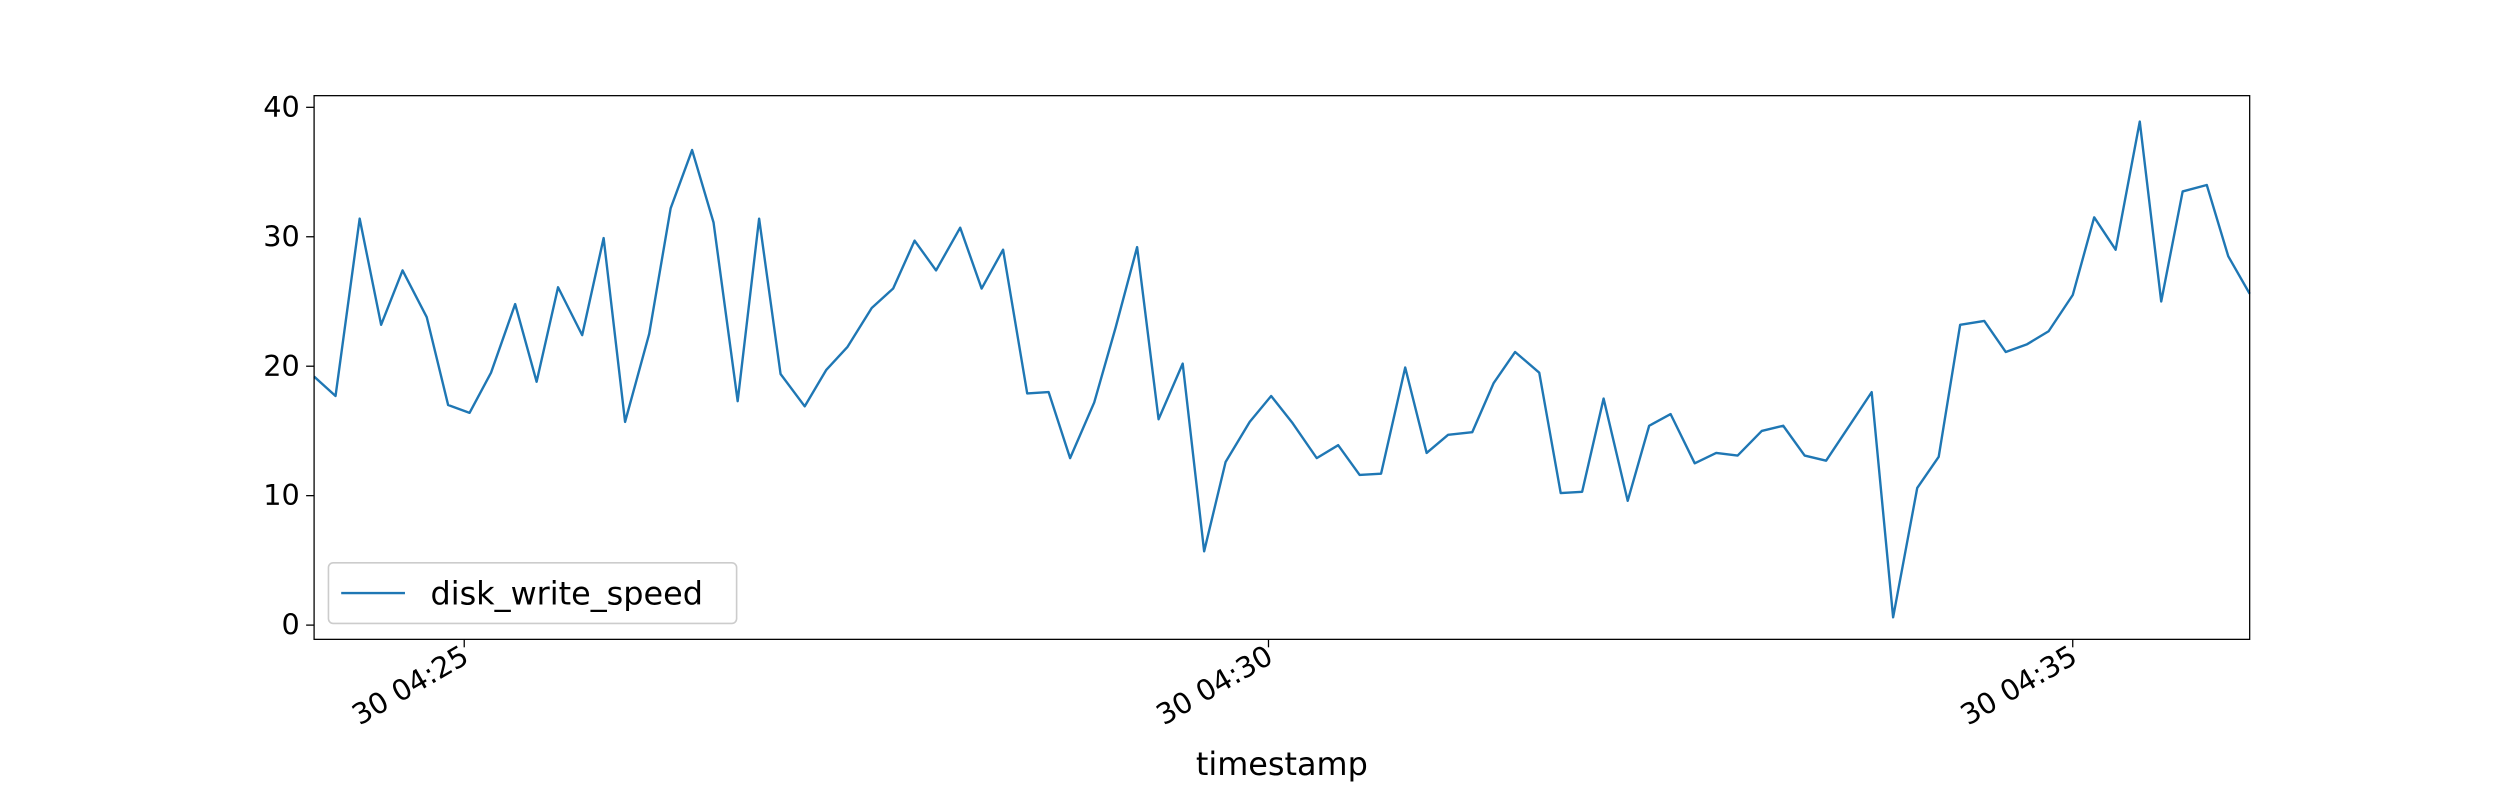 The width and height of the screenshot is (2500, 800). I want to click on x-axis-label: timestamp, so click(1282, 764).